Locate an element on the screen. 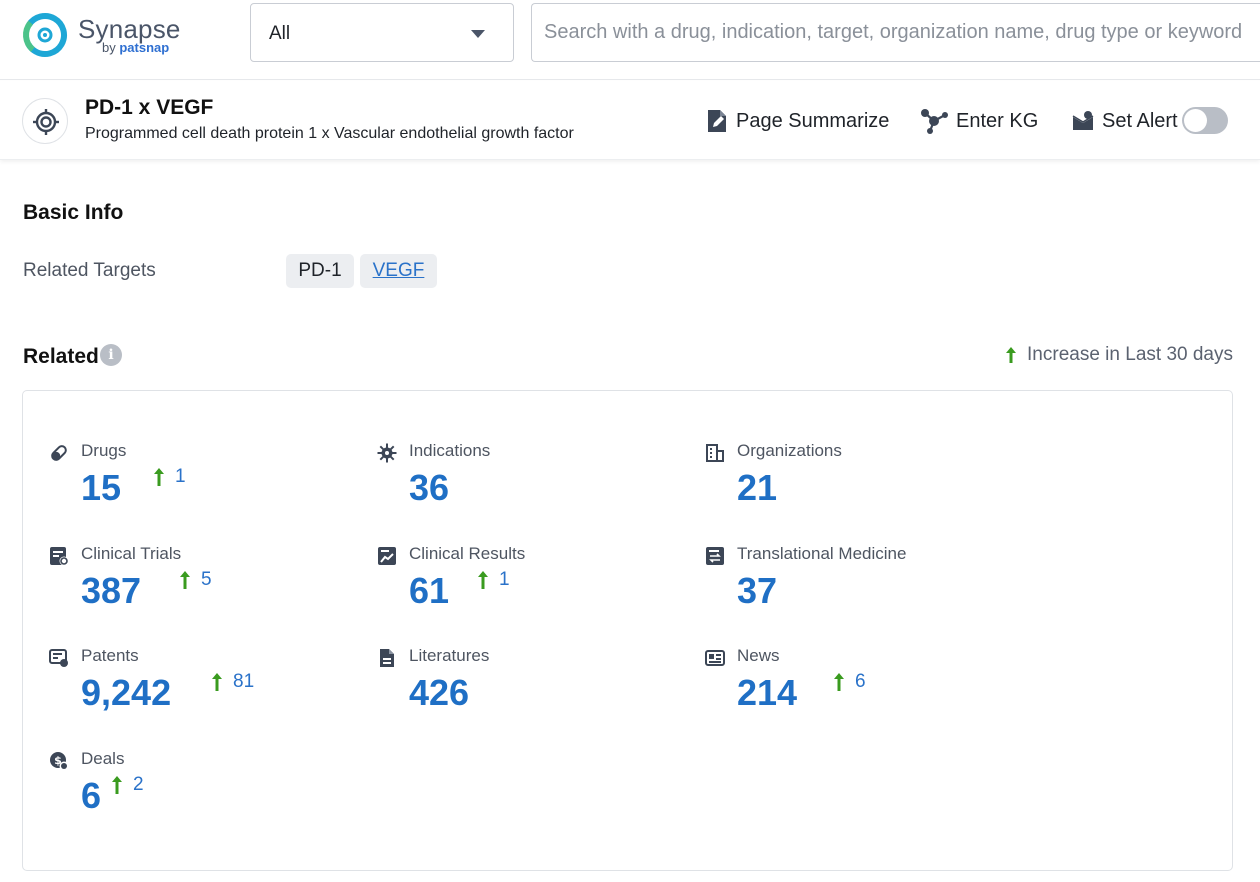  stat-increase-value: 81 is located at coordinates (243, 682).